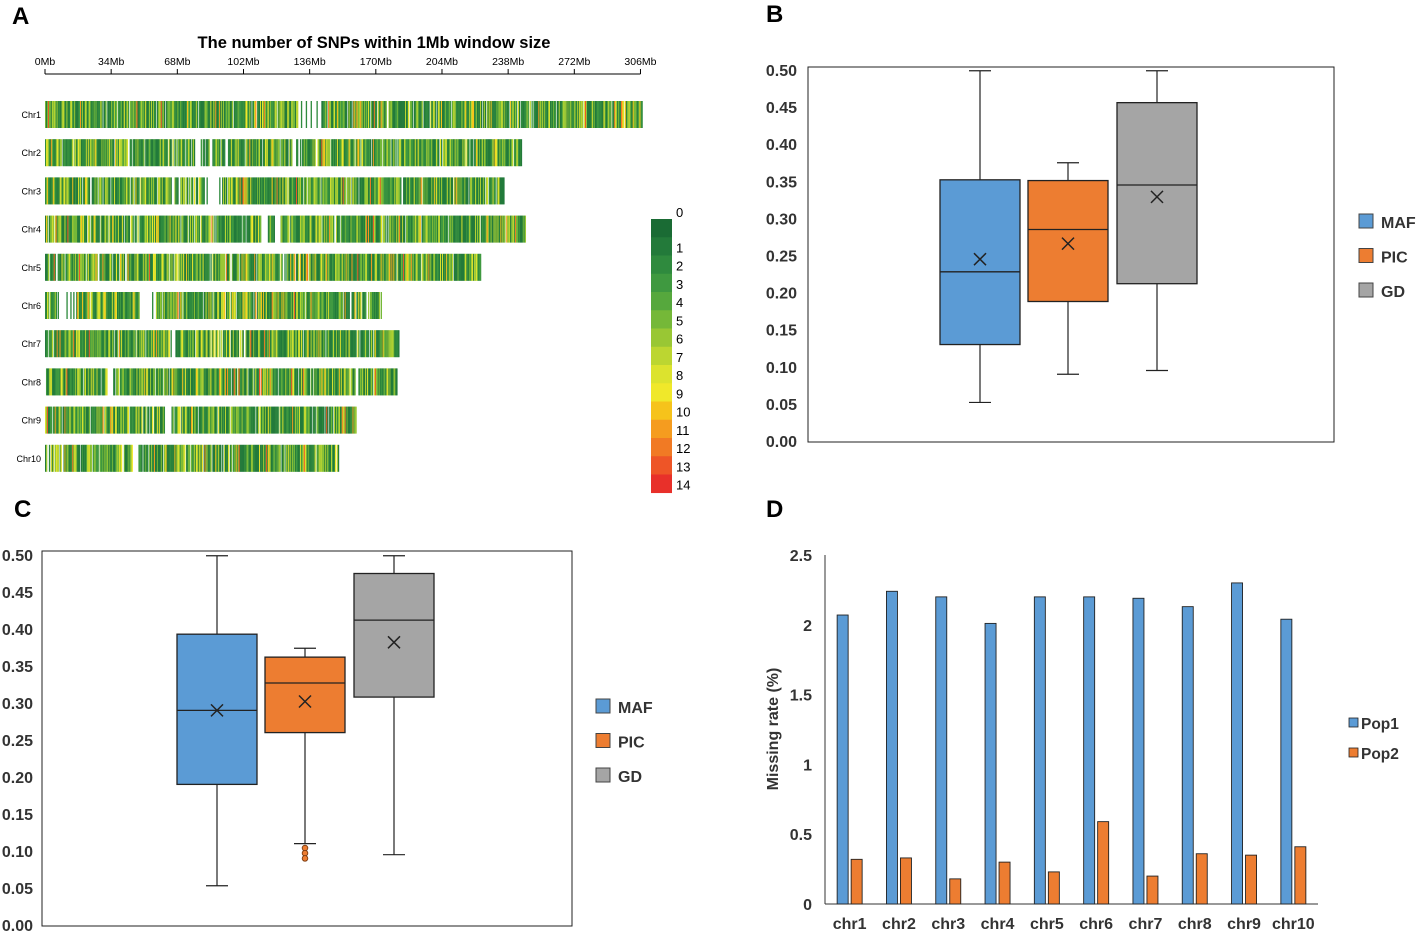 The height and width of the screenshot is (933, 1417). I want to click on panel-a-tick-label: 272Mb, so click(574, 62).